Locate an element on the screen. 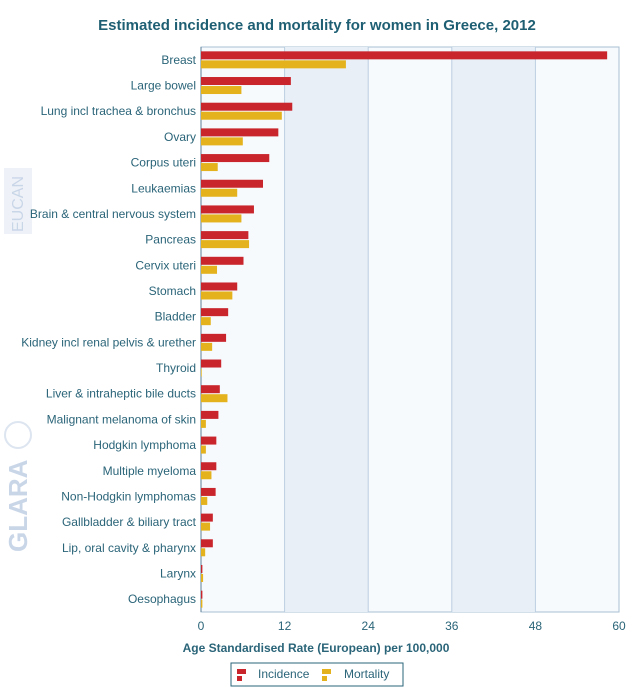  legend-mortality-label: Mortality is located at coordinates (366, 674).